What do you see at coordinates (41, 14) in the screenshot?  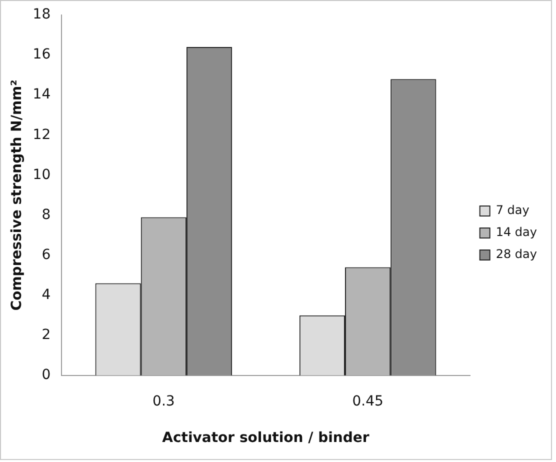 I see `y-tick-label: 18` at bounding box center [41, 14].